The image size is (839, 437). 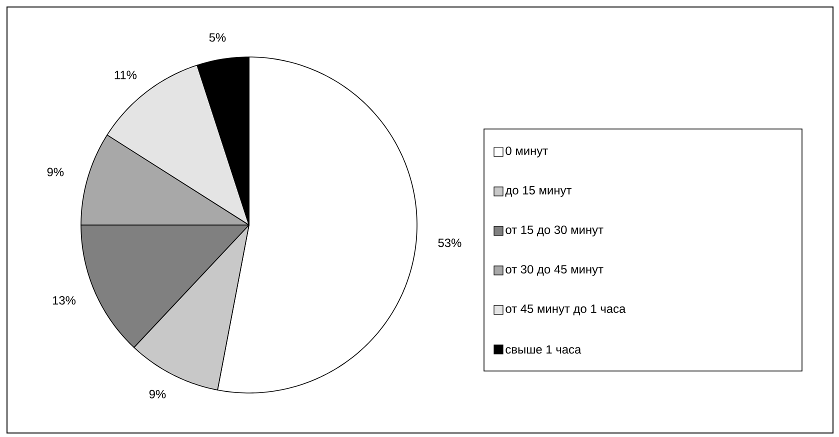 I want to click on data-label: 53%, so click(x=450, y=243).